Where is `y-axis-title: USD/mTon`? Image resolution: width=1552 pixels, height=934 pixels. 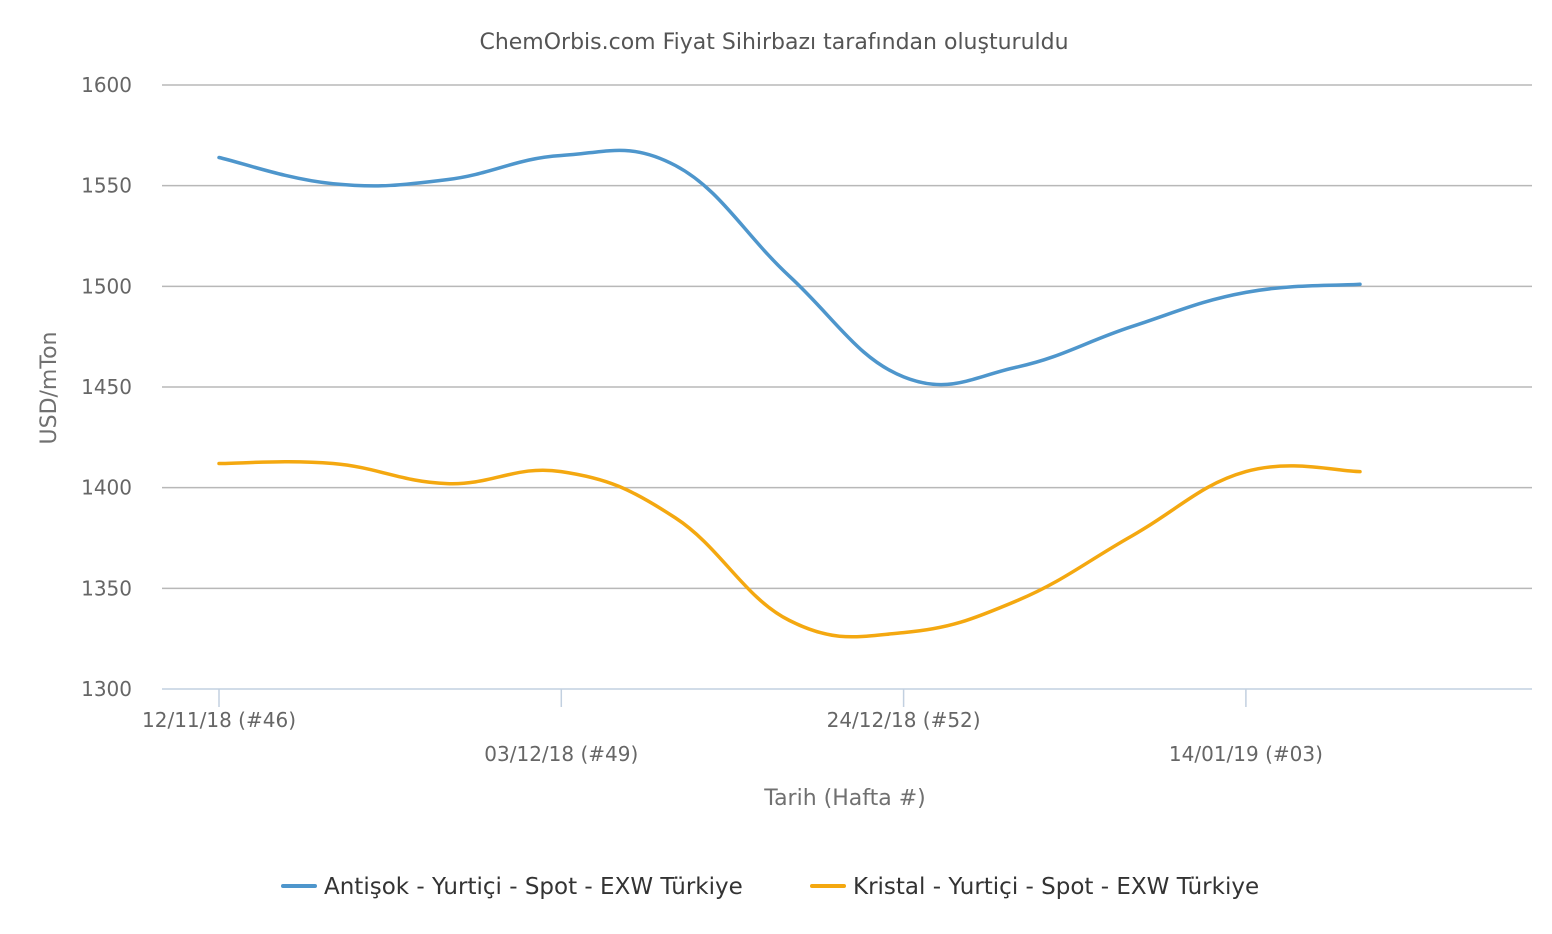 y-axis-title: USD/mTon is located at coordinates (49, 388).